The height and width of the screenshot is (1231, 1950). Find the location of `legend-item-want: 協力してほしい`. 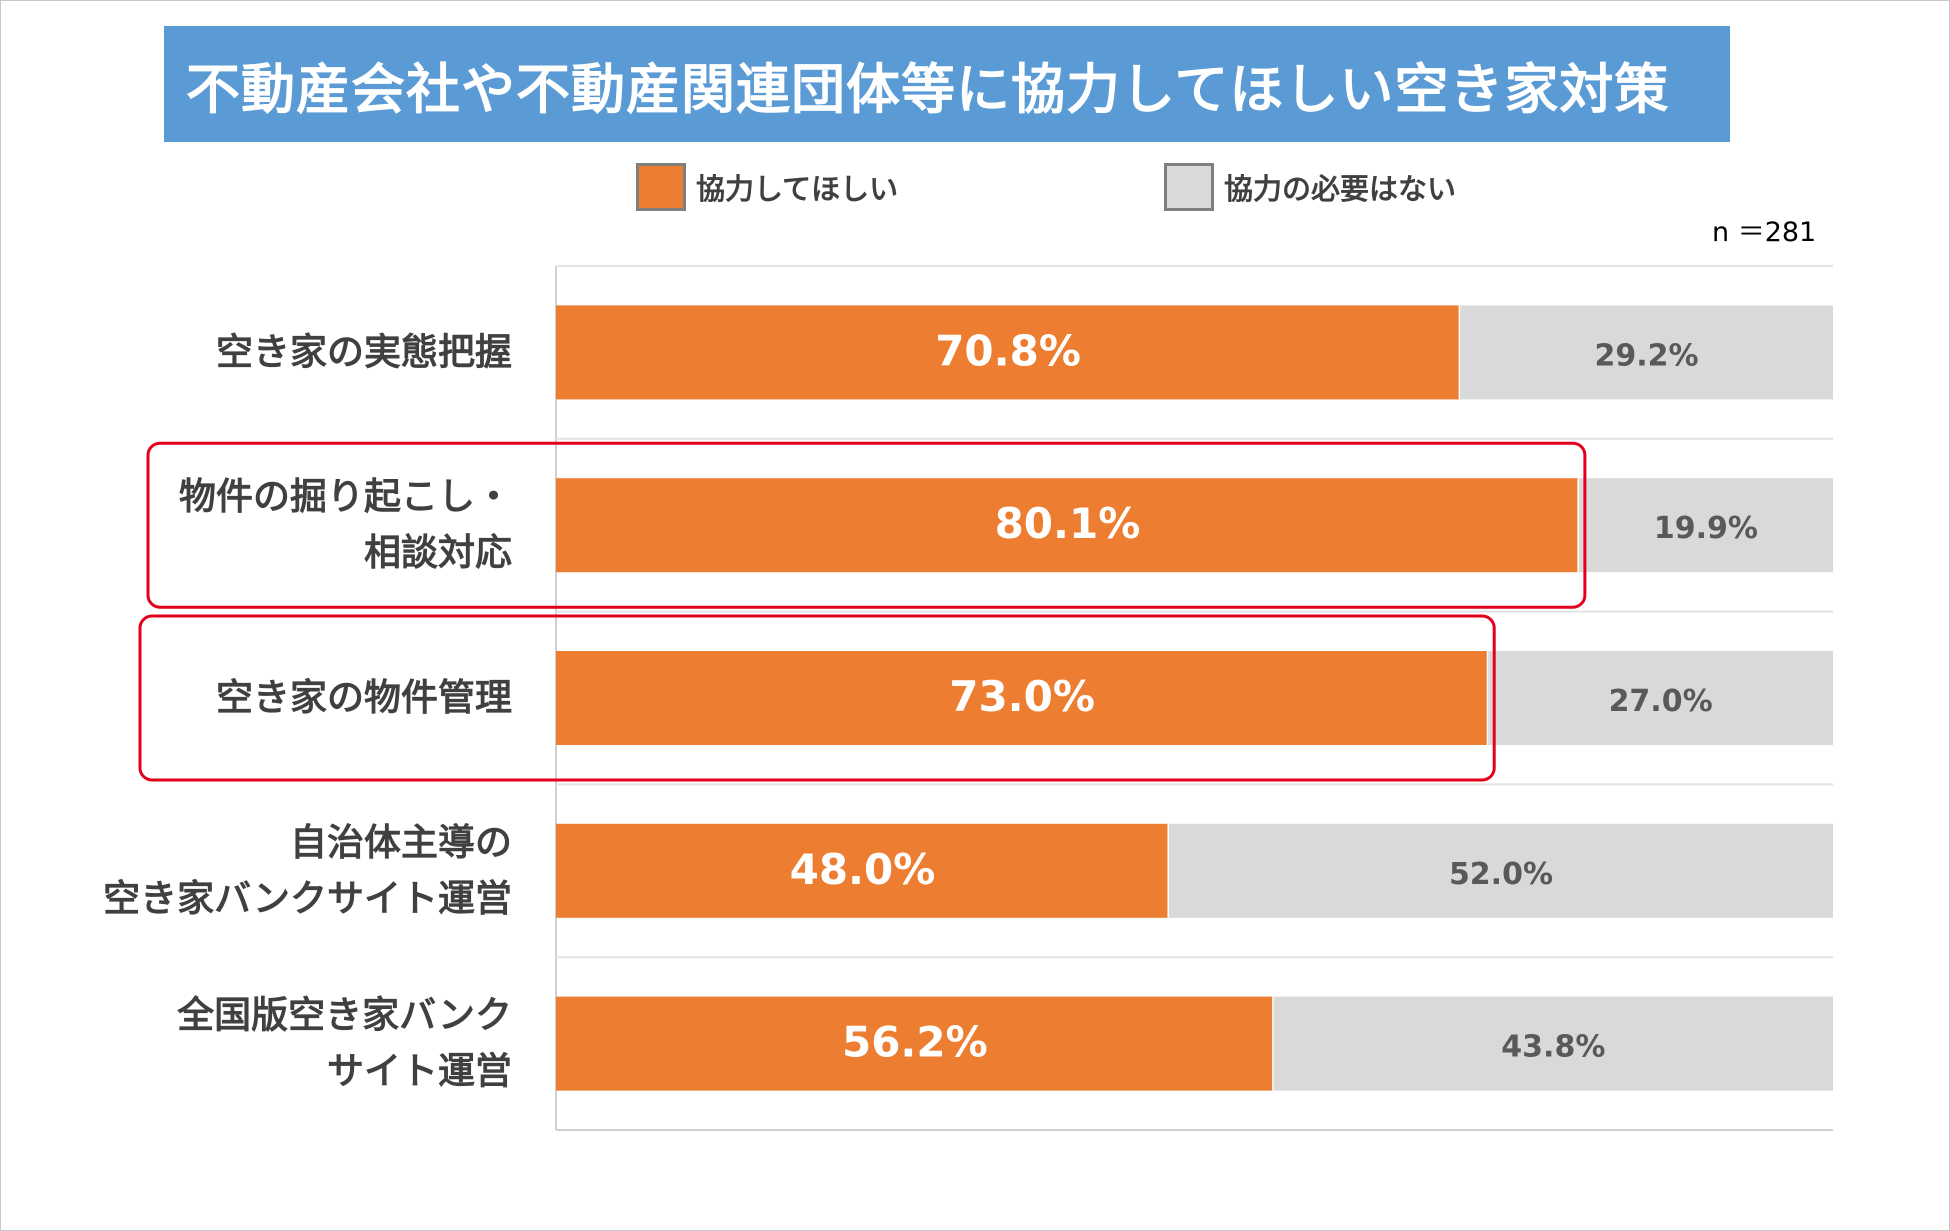

legend-item-want: 協力してほしい is located at coordinates (767, 187).